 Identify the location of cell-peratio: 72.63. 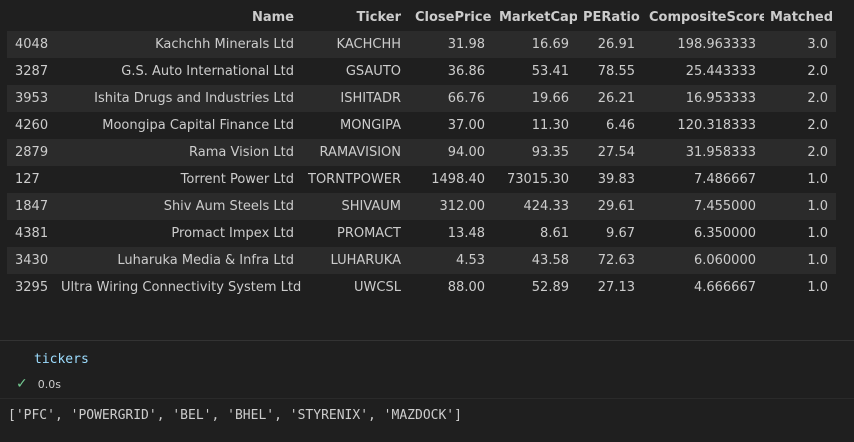
(610, 260).